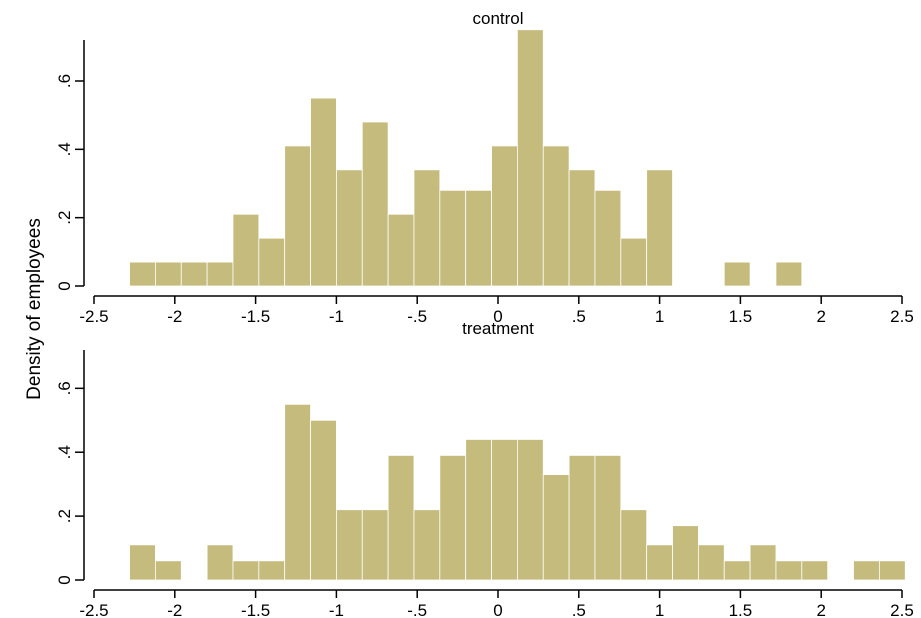 This screenshot has height=618, width=921. I want to click on panel-title: treatment, so click(498, 328).